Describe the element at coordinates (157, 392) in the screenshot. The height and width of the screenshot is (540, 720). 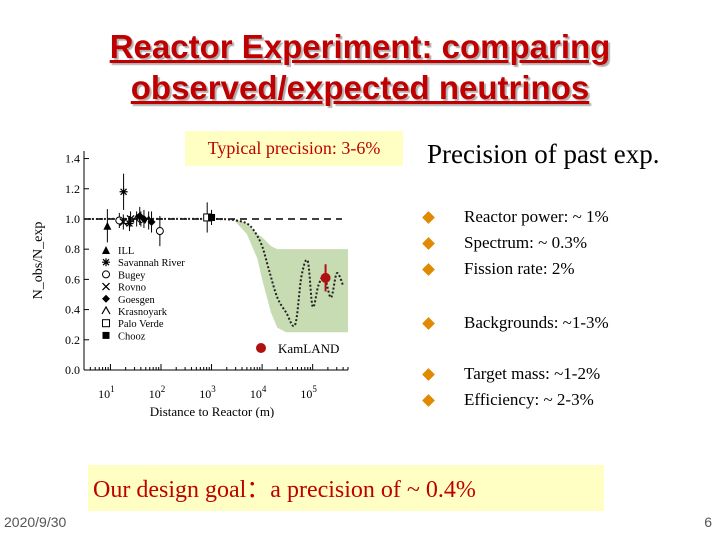
I see `x-tick-label: 10²` at that location.